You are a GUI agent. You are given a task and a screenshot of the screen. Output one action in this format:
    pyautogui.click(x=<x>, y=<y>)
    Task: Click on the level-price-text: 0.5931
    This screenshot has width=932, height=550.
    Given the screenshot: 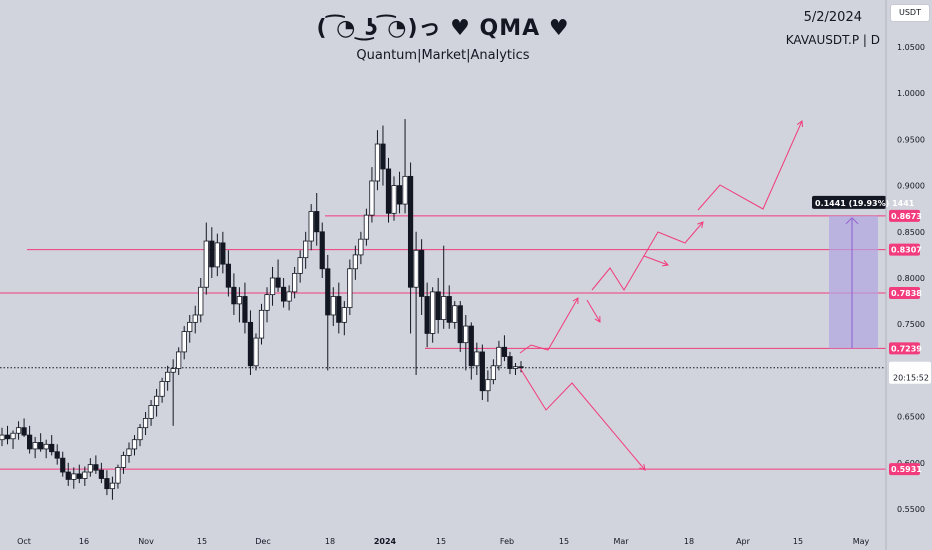 What is the action you would take?
    pyautogui.click(x=906, y=469)
    